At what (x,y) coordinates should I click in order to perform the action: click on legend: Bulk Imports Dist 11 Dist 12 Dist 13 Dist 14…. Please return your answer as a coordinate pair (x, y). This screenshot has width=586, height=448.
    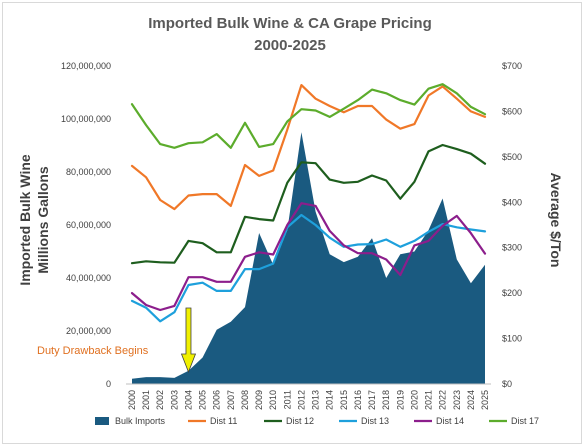
    Looking at the image, I should click on (317, 421).